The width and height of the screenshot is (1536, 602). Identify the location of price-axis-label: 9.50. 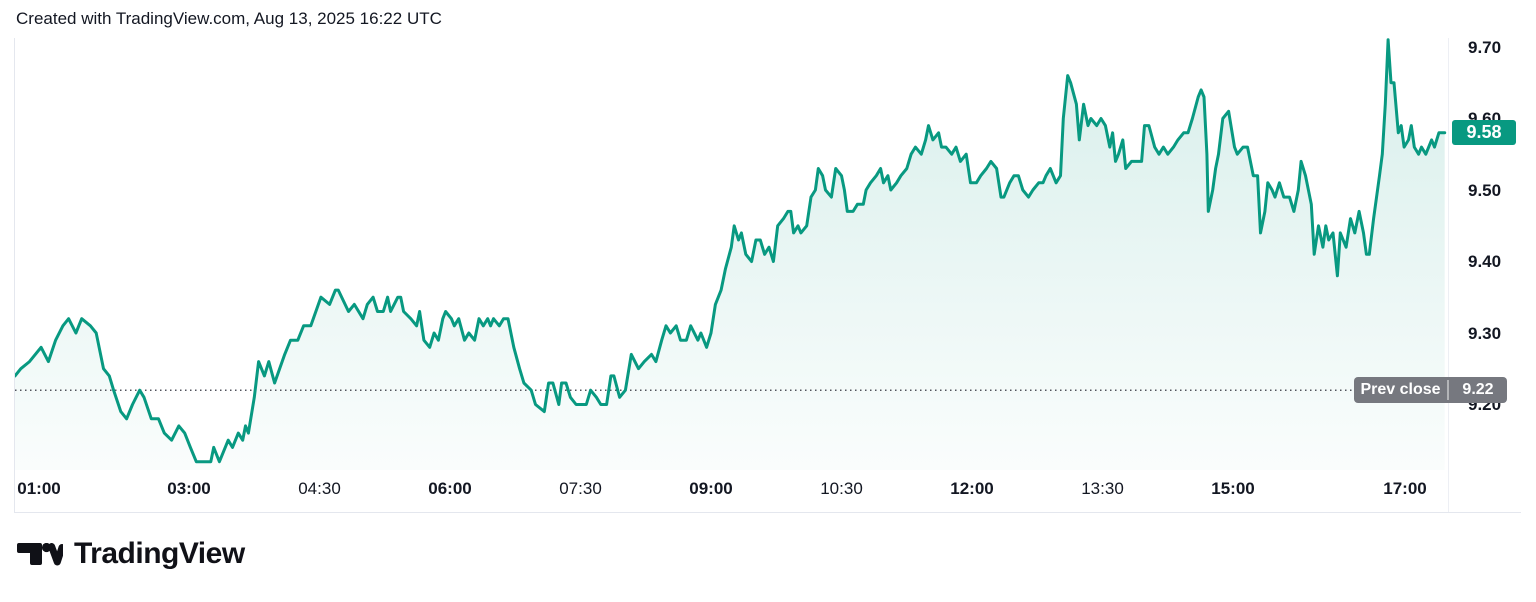
(1485, 190).